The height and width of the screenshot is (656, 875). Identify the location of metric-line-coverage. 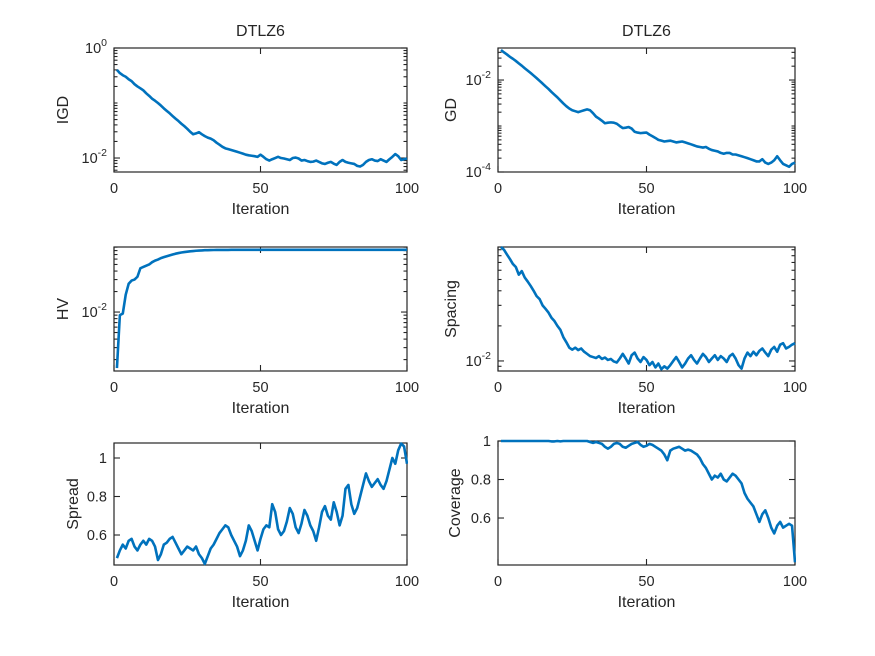
(648, 501).